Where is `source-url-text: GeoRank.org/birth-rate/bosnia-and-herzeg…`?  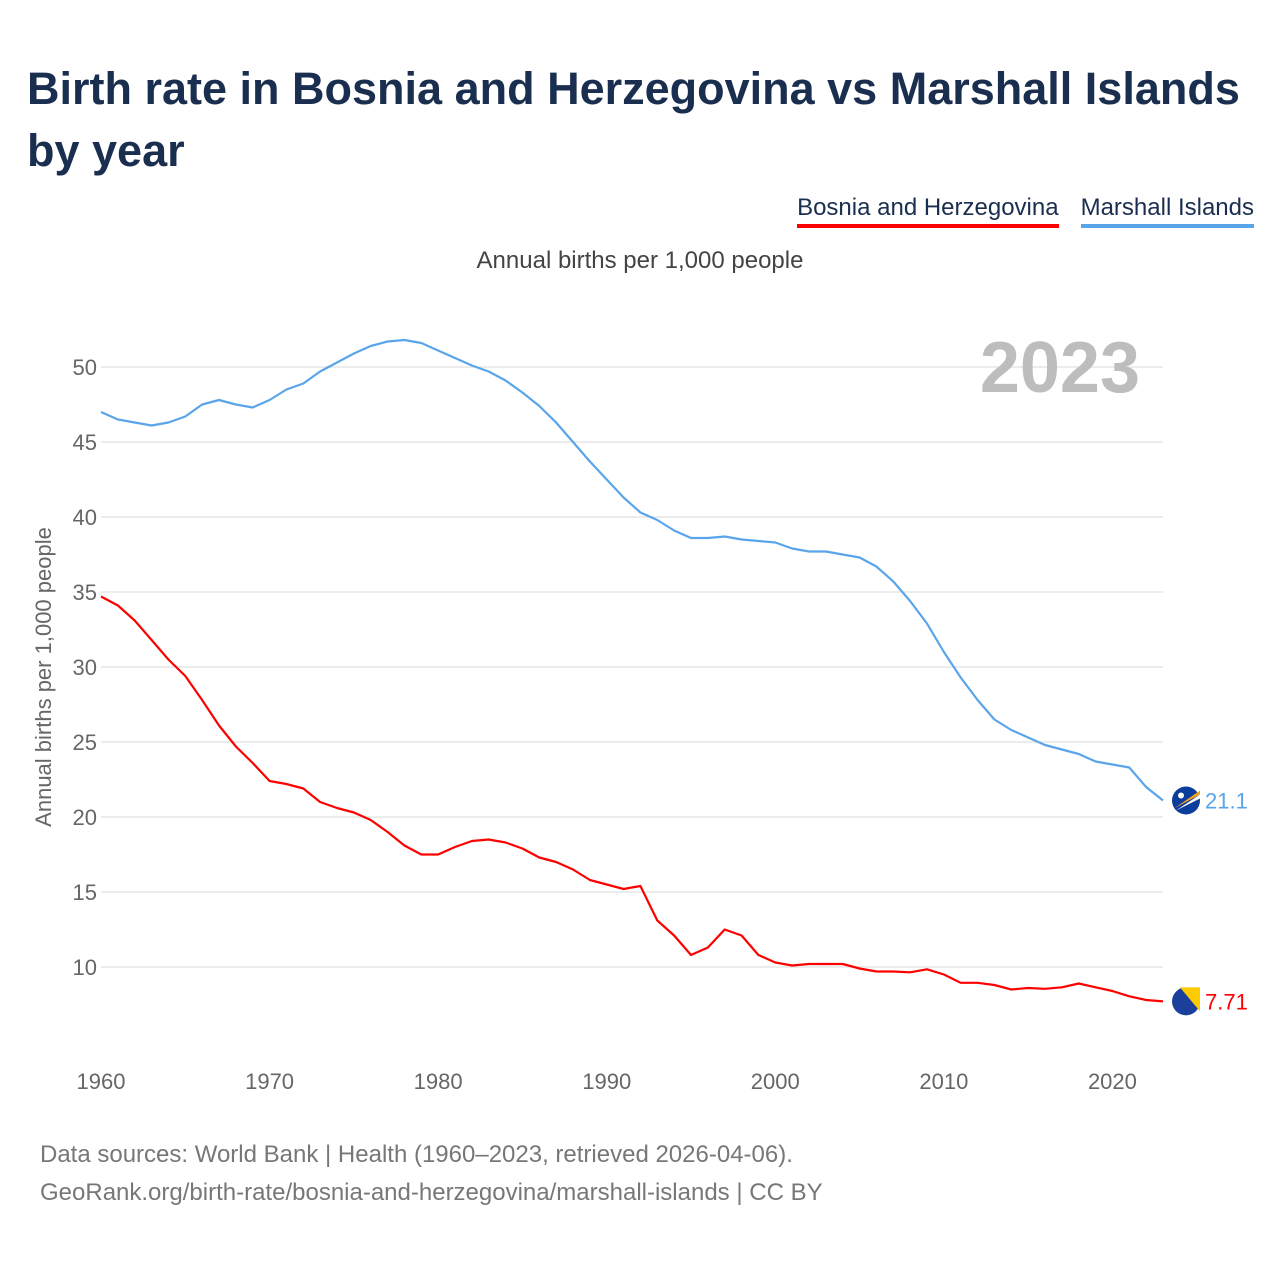 source-url-text: GeoRank.org/birth-rate/bosnia-and-herzeg… is located at coordinates (431, 1192).